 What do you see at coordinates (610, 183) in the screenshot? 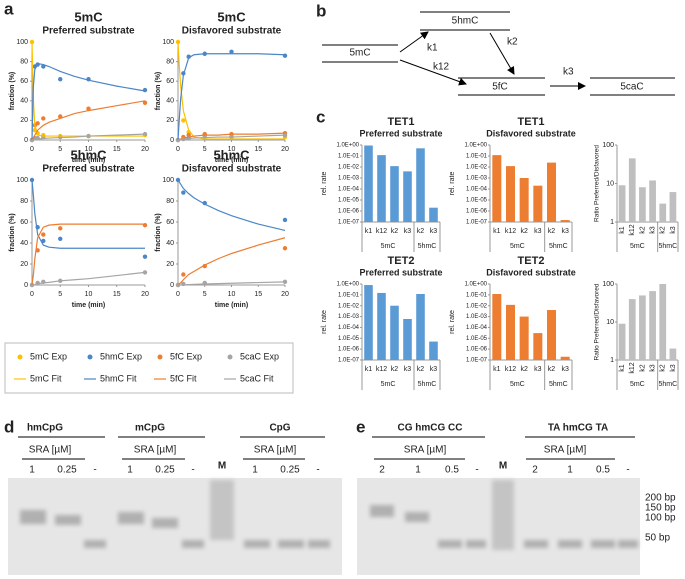
I see `y-tick-label: 10` at bounding box center [610, 183].